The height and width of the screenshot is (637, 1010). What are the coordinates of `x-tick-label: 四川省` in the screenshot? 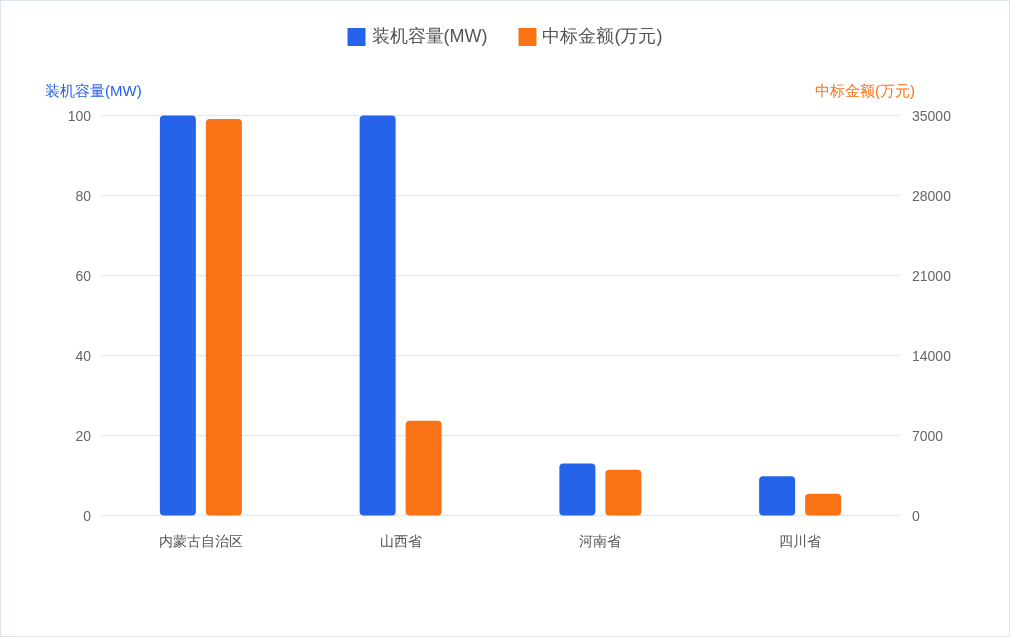 It's located at (800, 541).